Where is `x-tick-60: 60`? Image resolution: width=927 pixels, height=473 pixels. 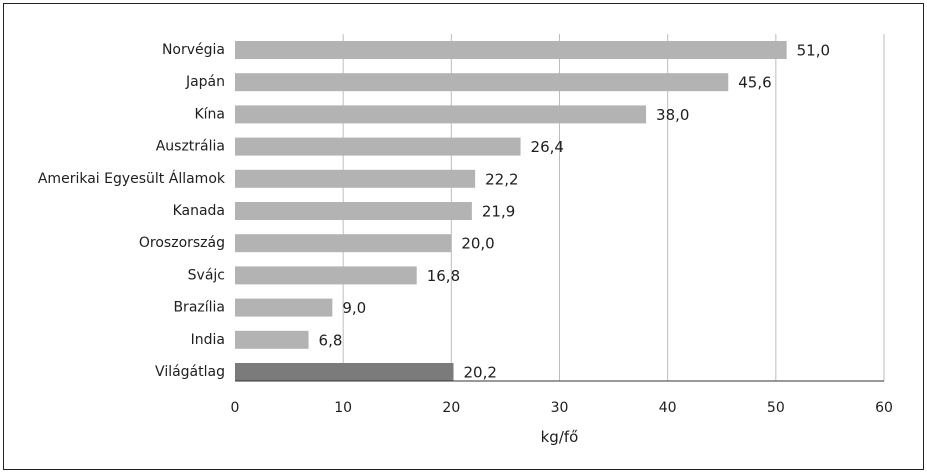
x-tick-60: 60 is located at coordinates (884, 408).